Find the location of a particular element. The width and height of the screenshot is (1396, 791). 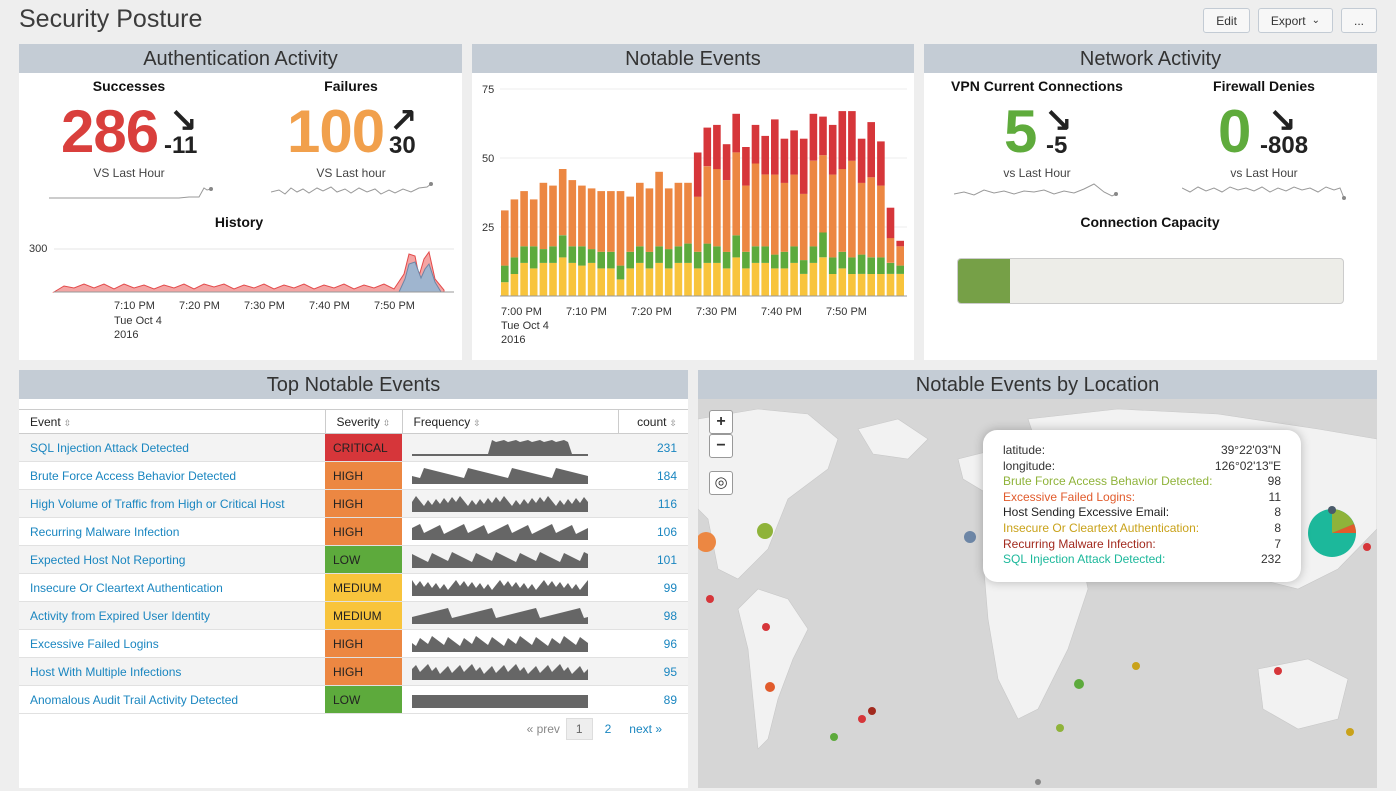

column-header-frequency: Frequency ⇳ is located at coordinates (510, 421).